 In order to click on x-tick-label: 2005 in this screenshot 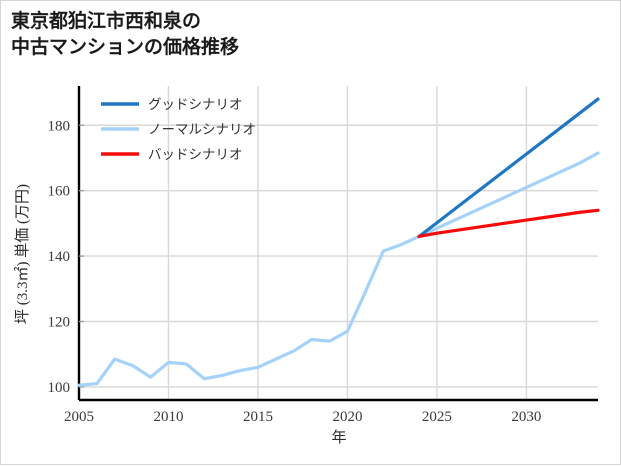, I will do `click(79, 417)`.